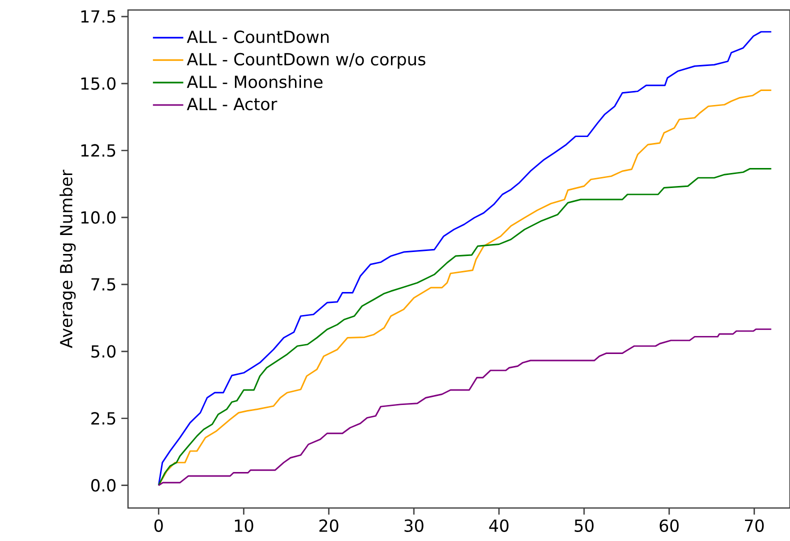 The width and height of the screenshot is (790, 541). Describe the element at coordinates (103, 418) in the screenshot. I see `y-tick-label: 2.5` at that location.